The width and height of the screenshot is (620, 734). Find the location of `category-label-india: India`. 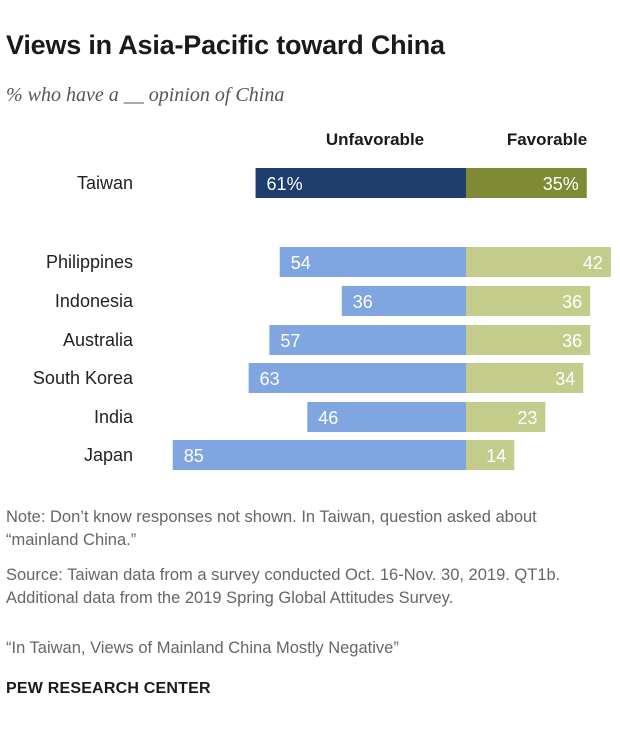

category-label-india: India is located at coordinates (114, 417).